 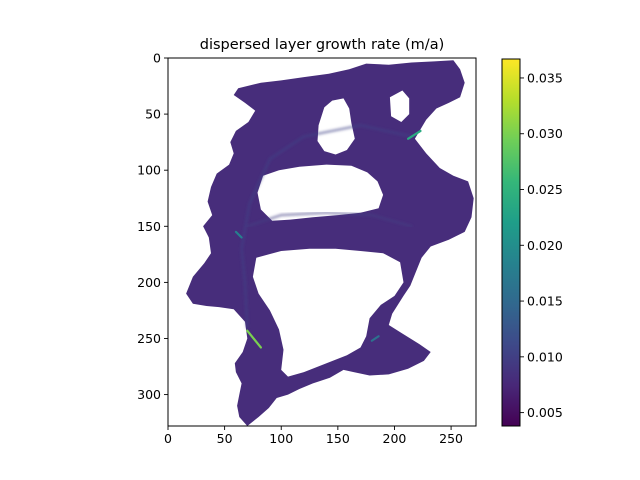 I want to click on x-tick-label: 200, so click(x=395, y=438).